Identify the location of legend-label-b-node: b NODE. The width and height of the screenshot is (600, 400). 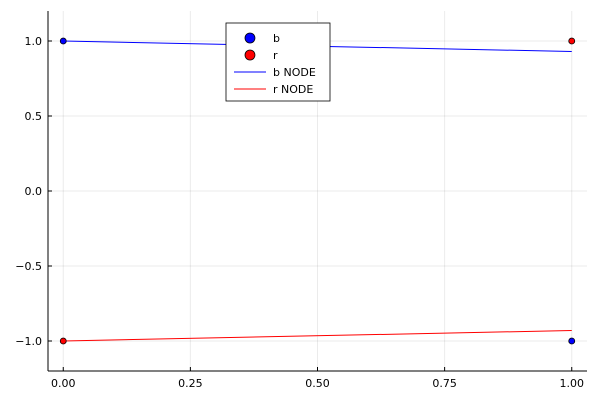
(294, 72).